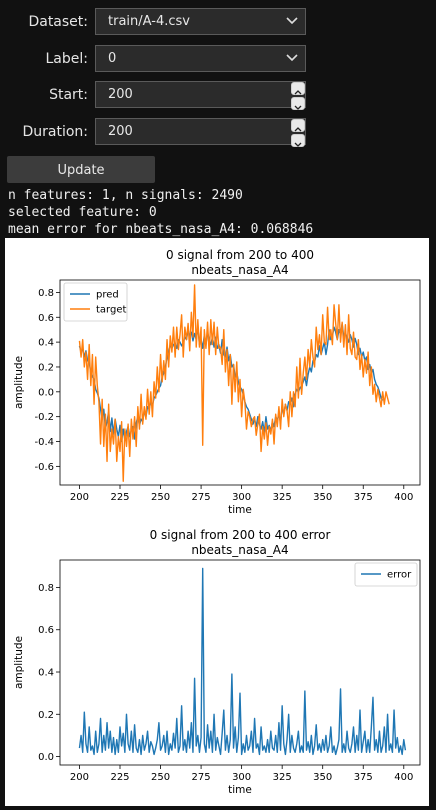  Describe the element at coordinates (44, 442) in the screenshot. I see `y-tick-label: -0.4` at that location.